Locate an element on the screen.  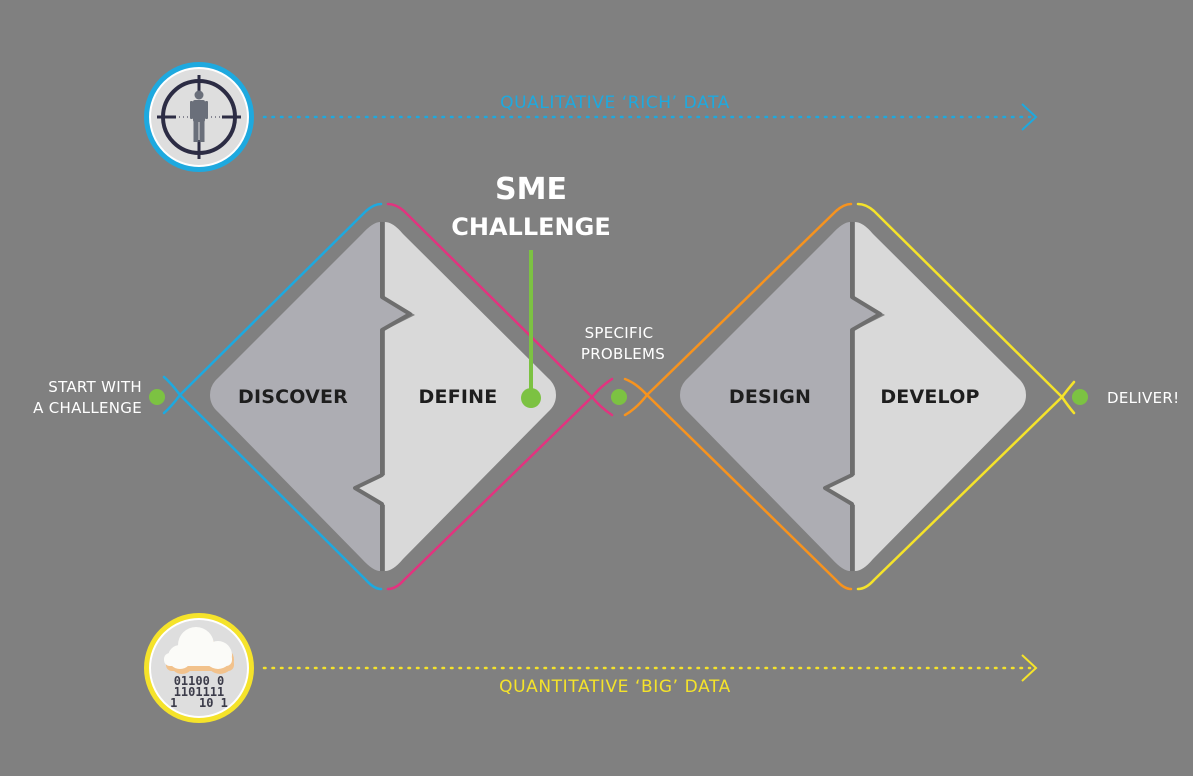
develop-outline is located at coordinates (966, 396).